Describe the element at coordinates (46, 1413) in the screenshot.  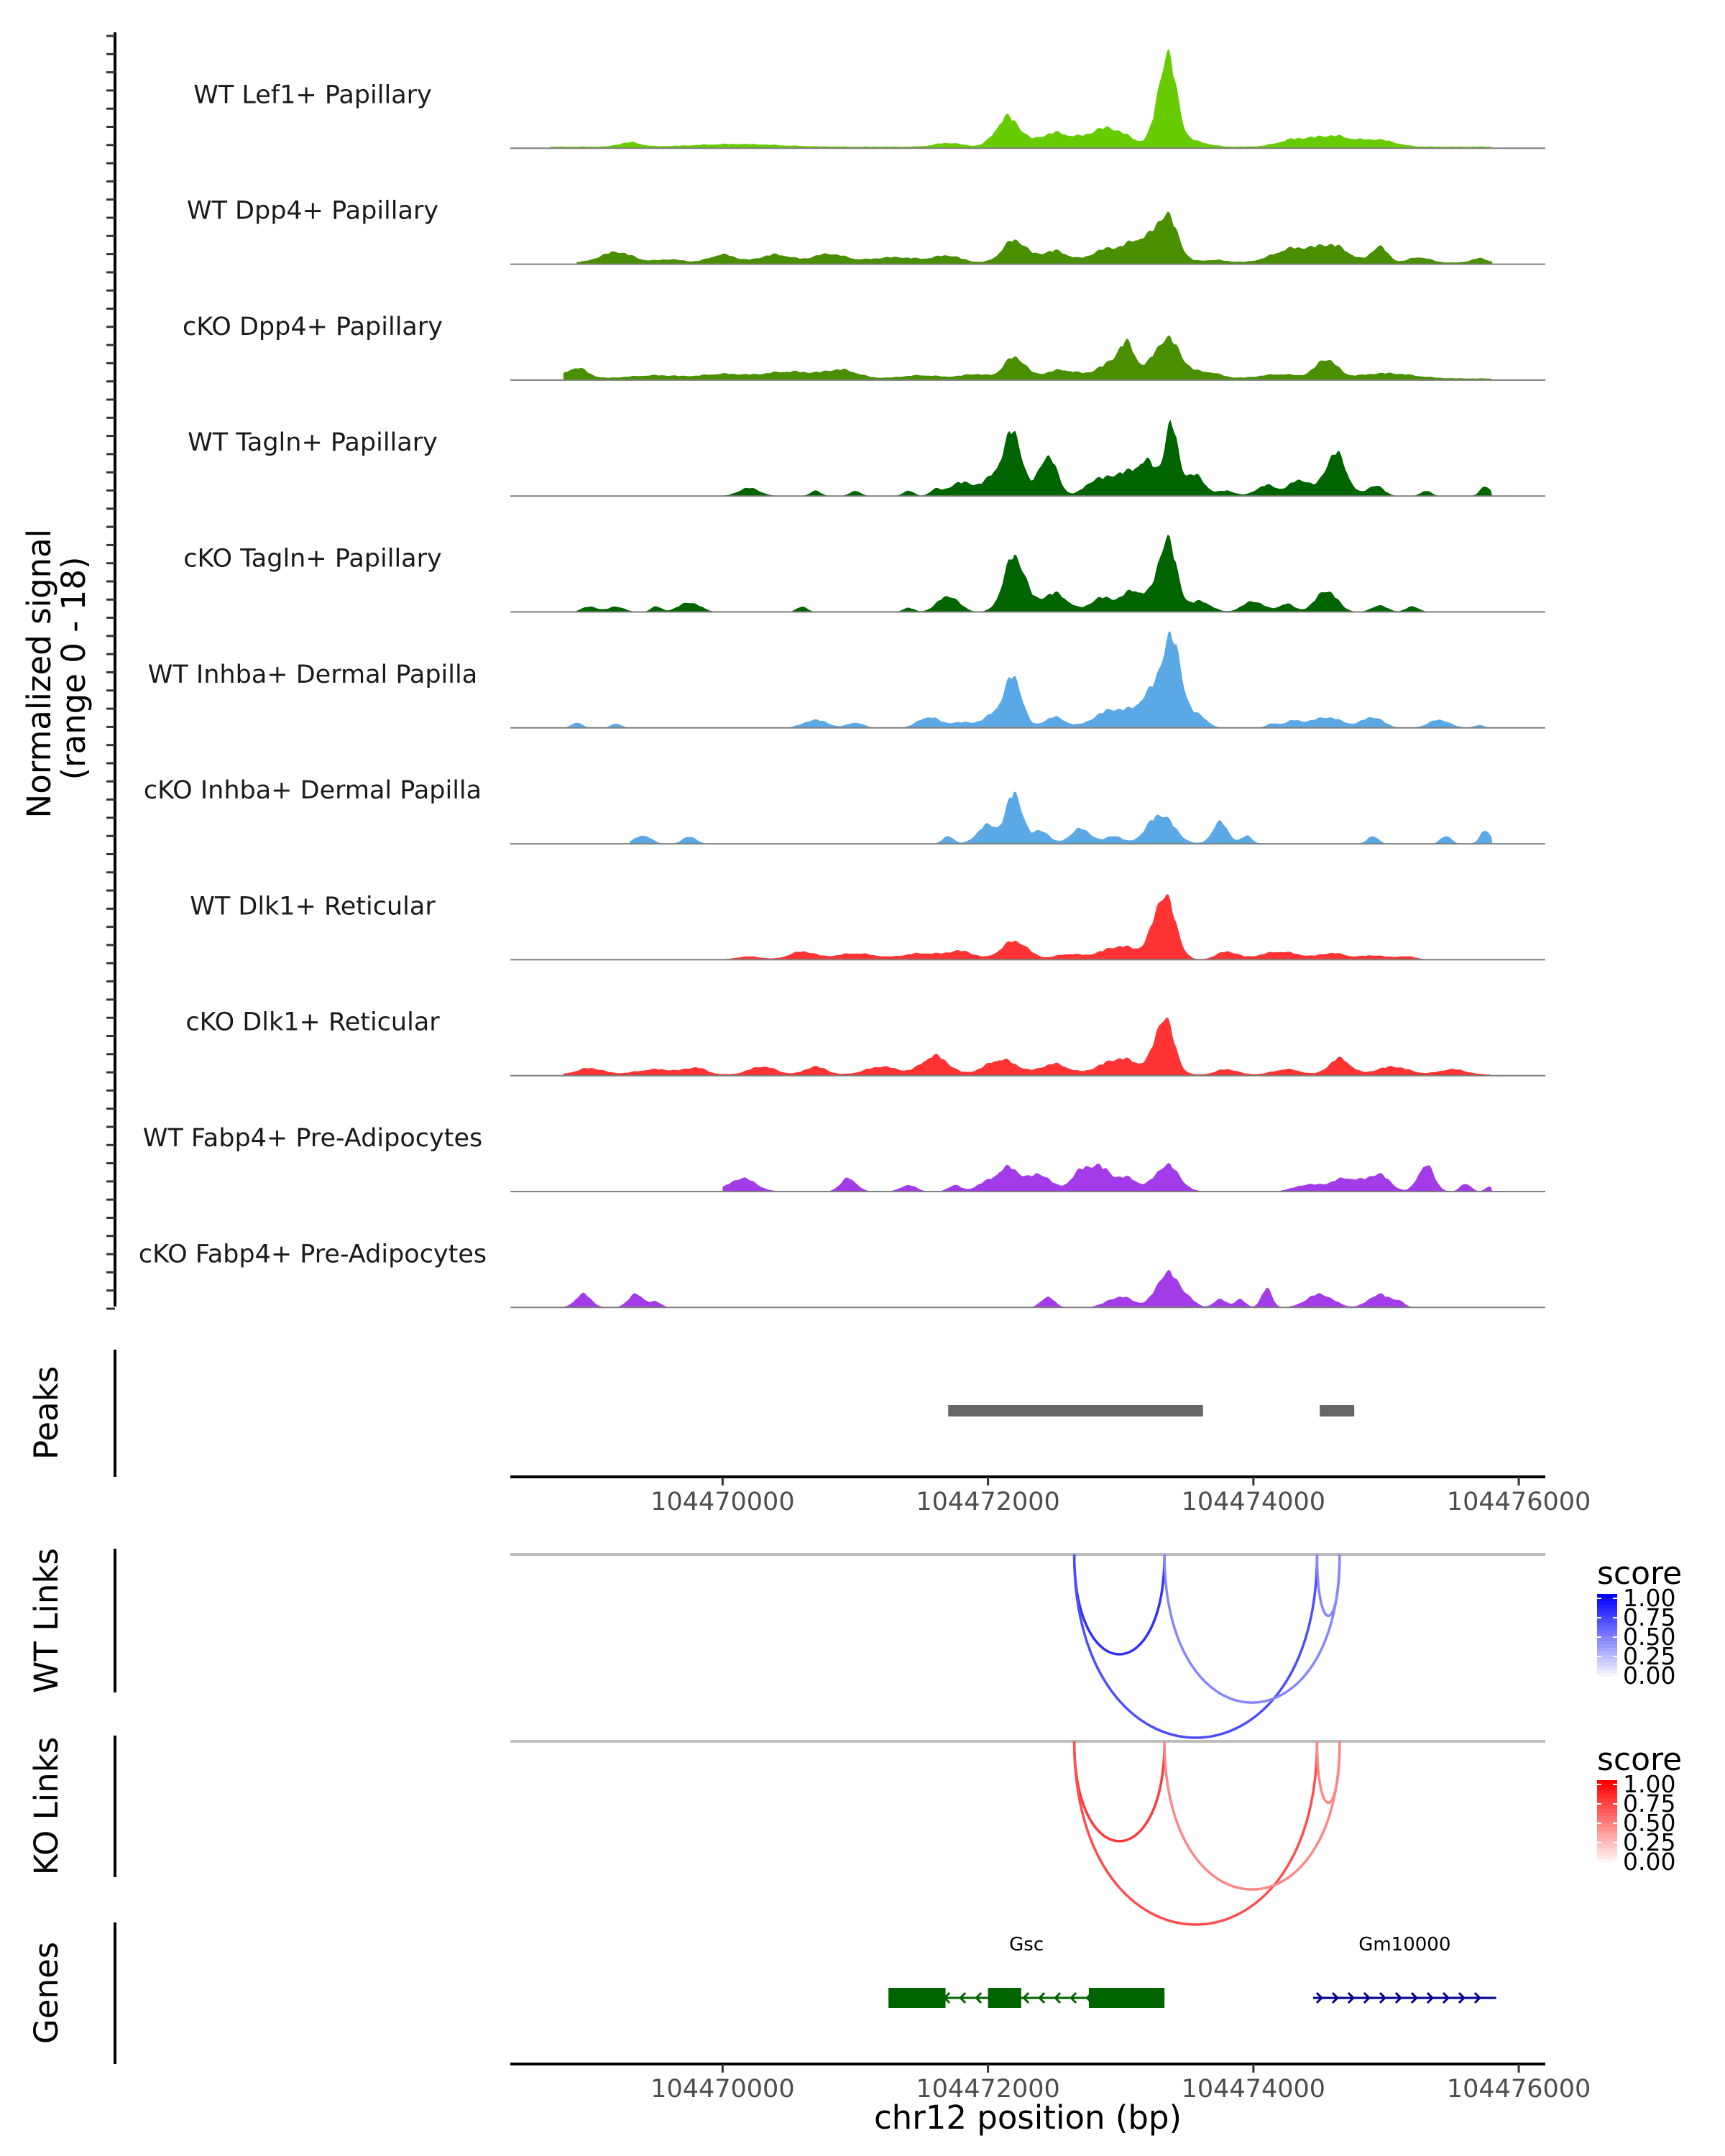
I see `peaks-track-title: Peaks` at that location.